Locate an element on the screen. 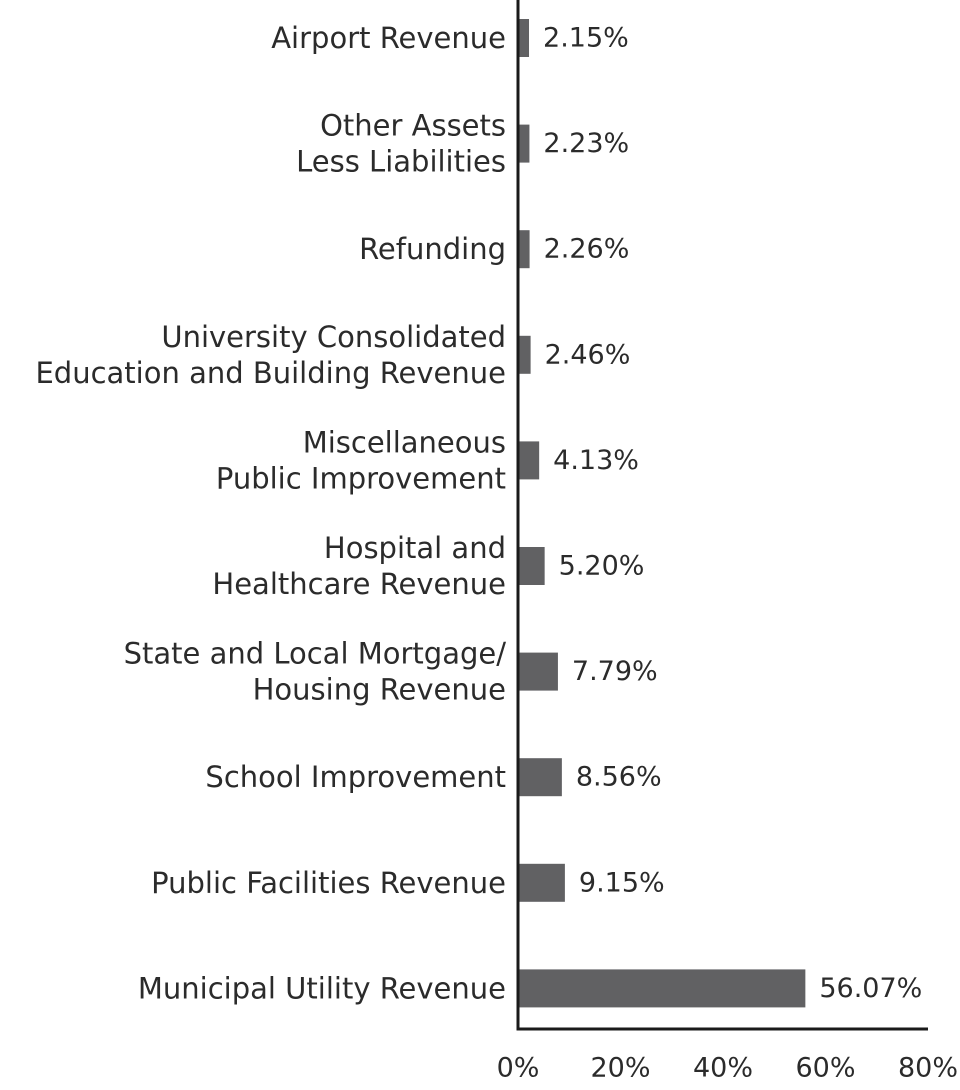  x-tick-label: 40% is located at coordinates (723, 1068).